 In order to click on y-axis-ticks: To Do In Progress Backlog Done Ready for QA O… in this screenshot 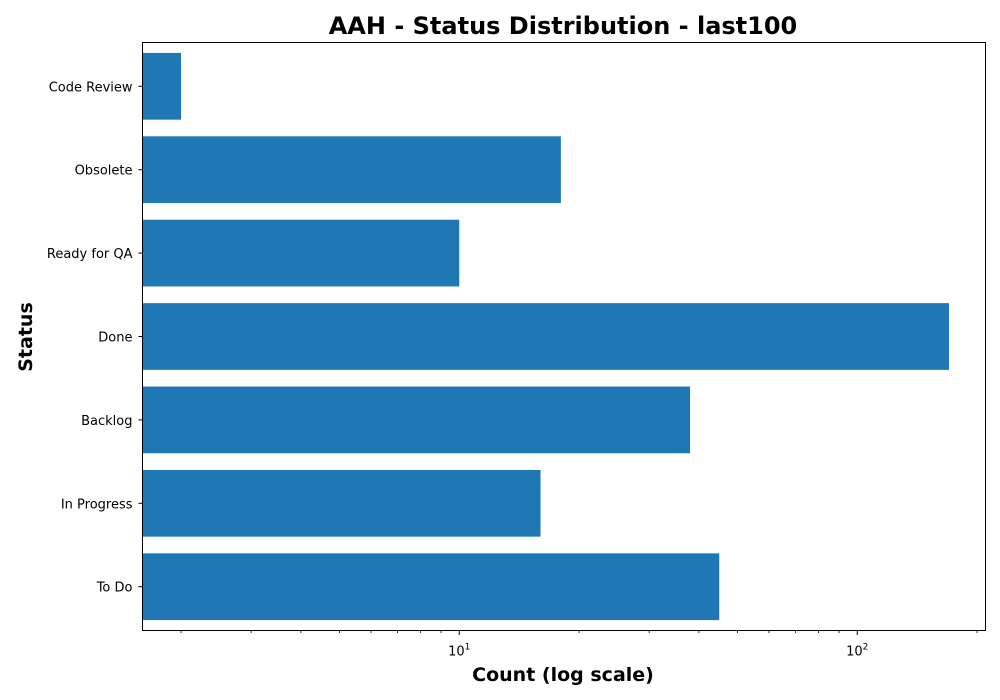, I will do `click(95, 338)`.